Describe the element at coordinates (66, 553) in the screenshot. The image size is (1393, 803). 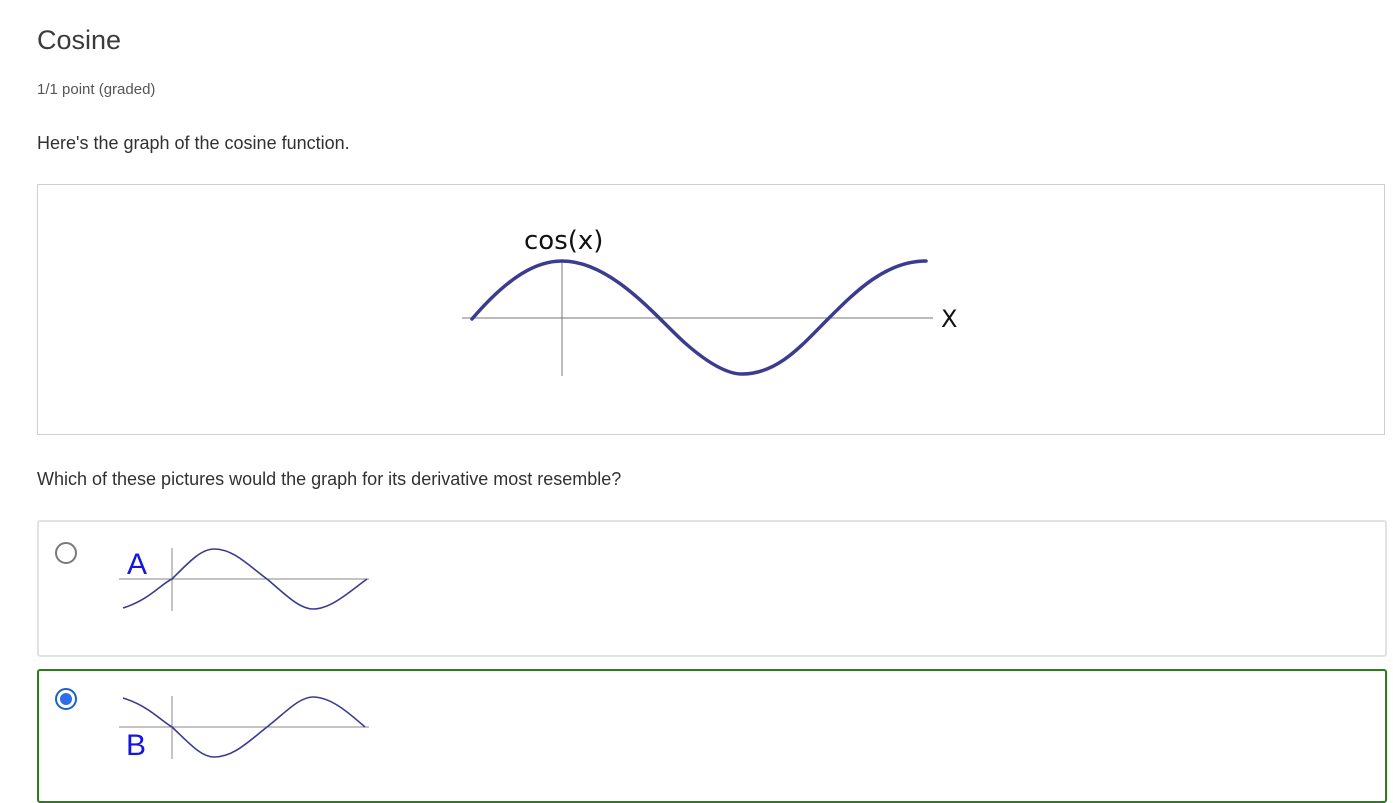
I see `choice-a-radio` at that location.